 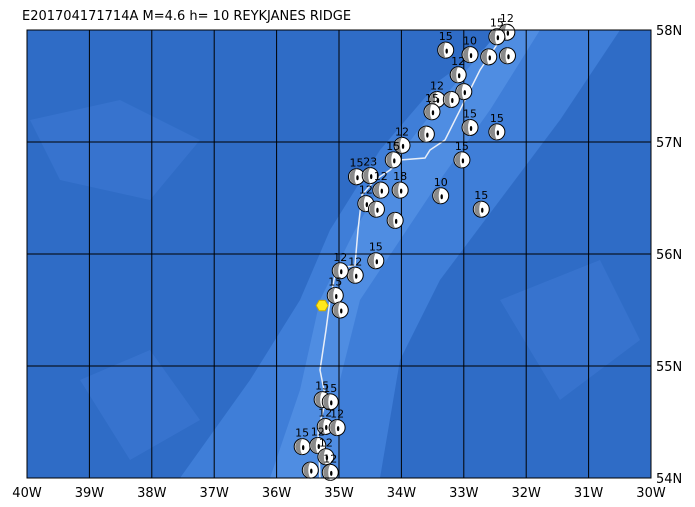 What do you see at coordinates (464, 493) in the screenshot?
I see `x-tick-label: 33W` at bounding box center [464, 493].